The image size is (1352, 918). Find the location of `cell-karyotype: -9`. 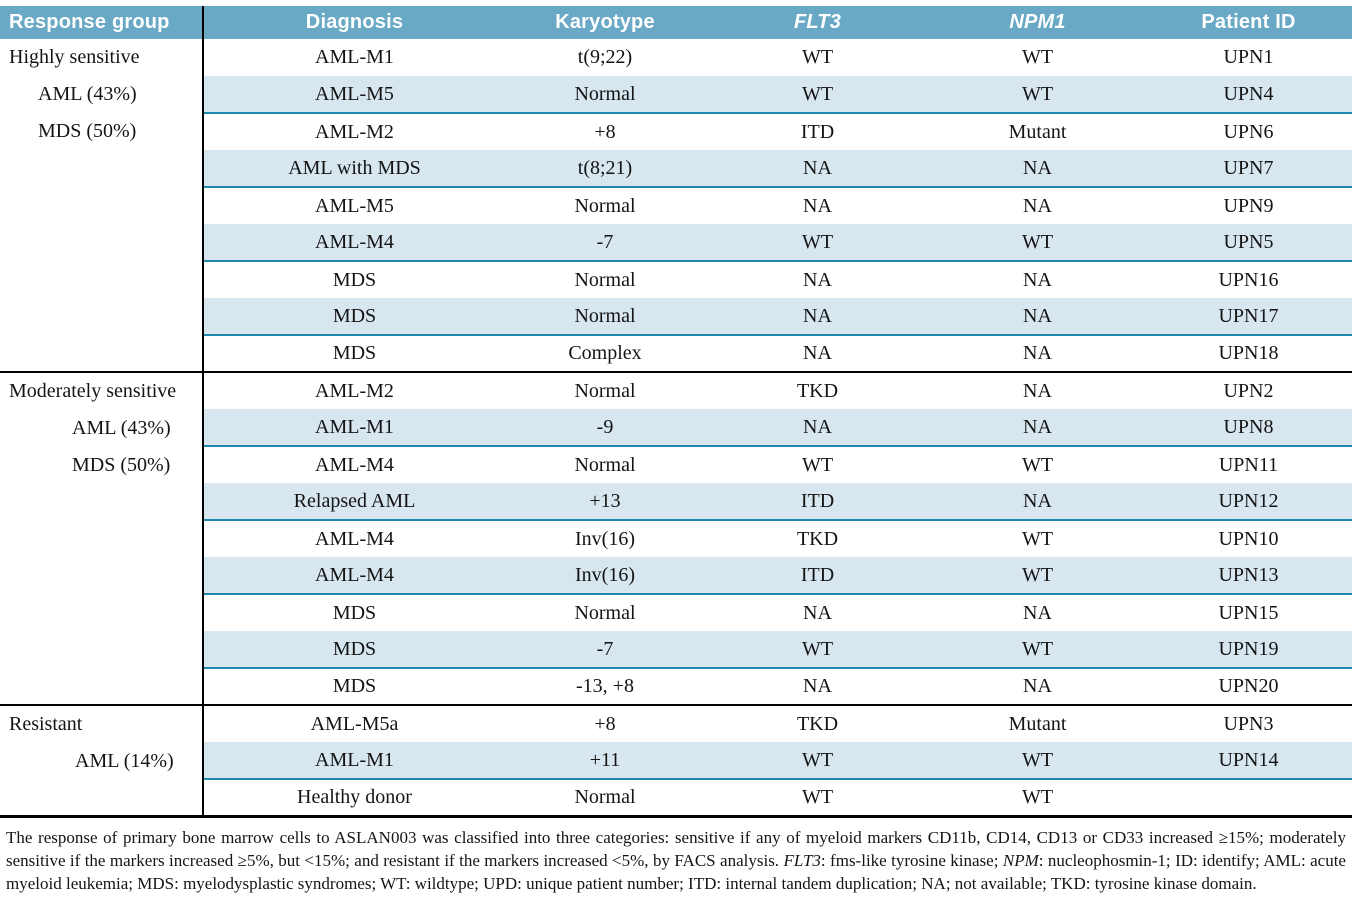

cell-karyotype: -9 is located at coordinates (605, 428).